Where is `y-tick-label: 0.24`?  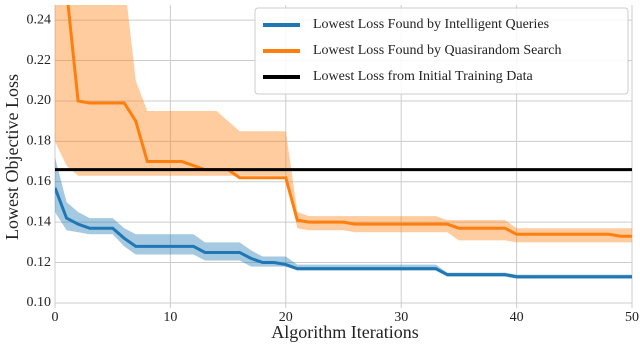
y-tick-label: 0.24 is located at coordinates (39, 19).